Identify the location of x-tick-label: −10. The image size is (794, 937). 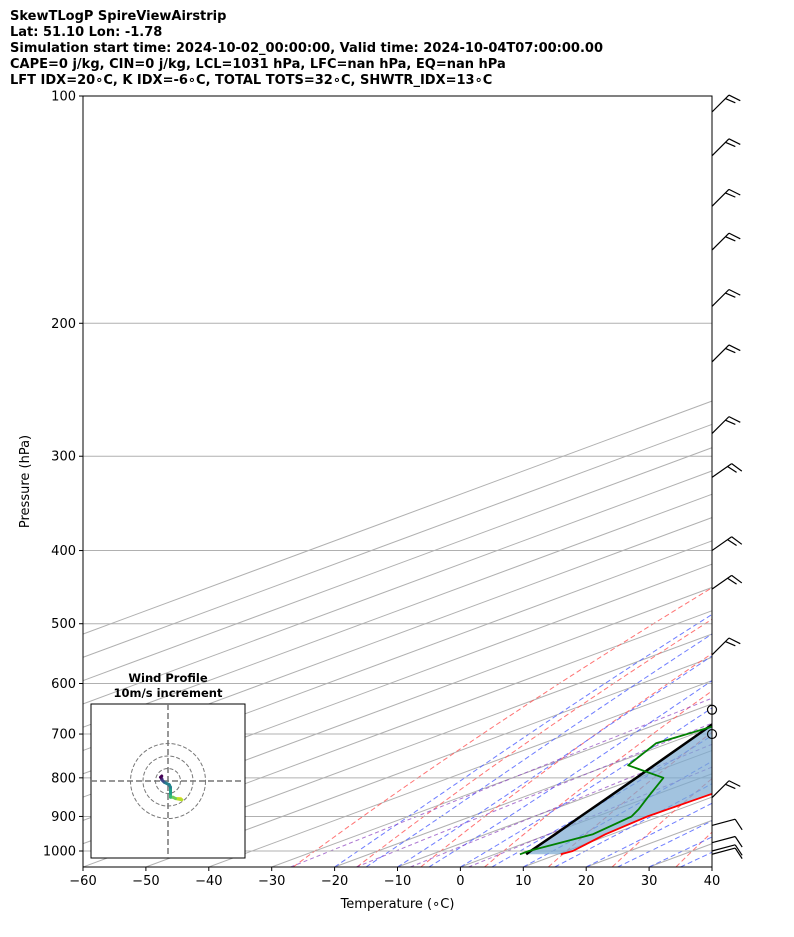
(397, 881).